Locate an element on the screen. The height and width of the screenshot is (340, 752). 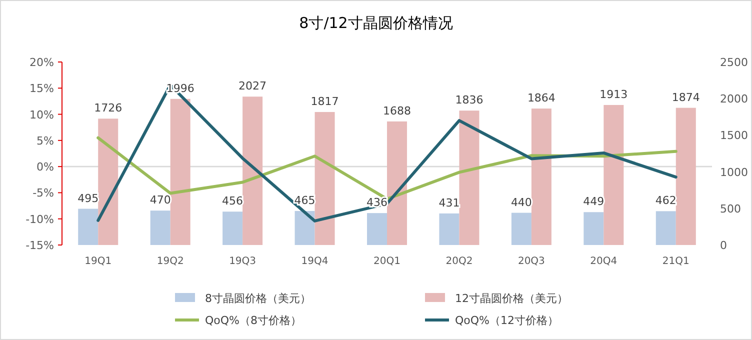
data-label: 1874 is located at coordinates (686, 97).